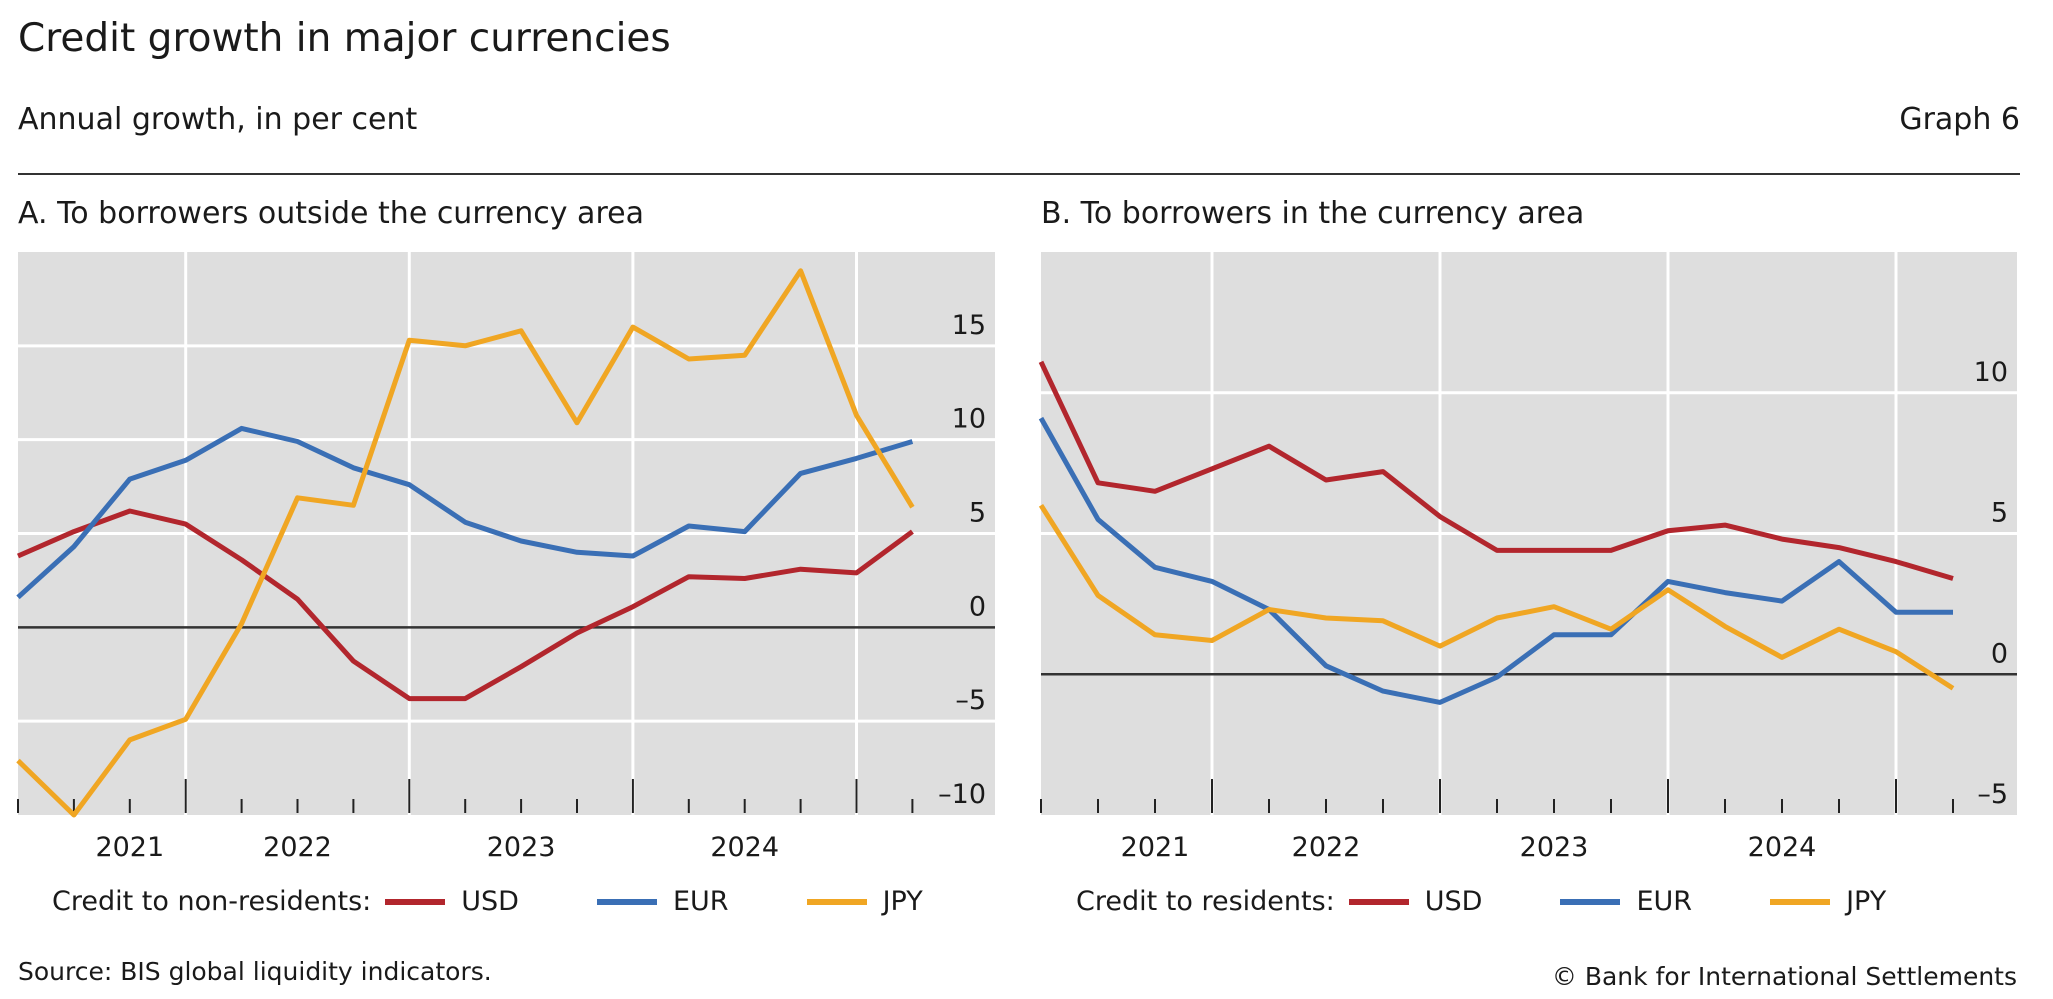 The height and width of the screenshot is (999, 2053). What do you see at coordinates (836, 901) in the screenshot?
I see `legend-a-jpy-swatch` at bounding box center [836, 901].